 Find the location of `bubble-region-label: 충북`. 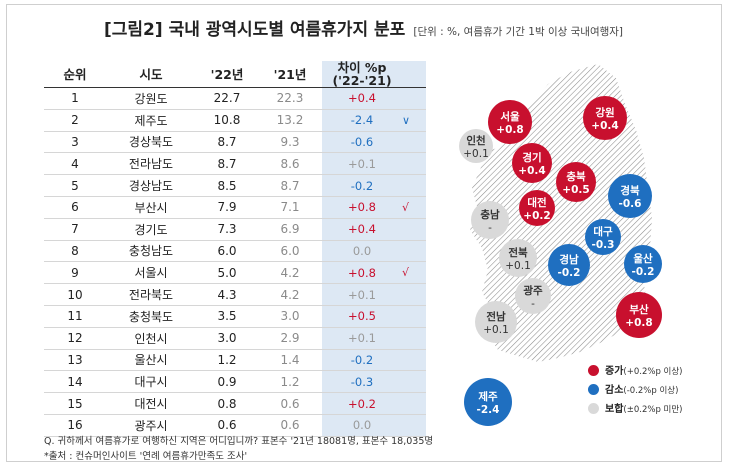

bubble-region-label: 충북 is located at coordinates (576, 176).